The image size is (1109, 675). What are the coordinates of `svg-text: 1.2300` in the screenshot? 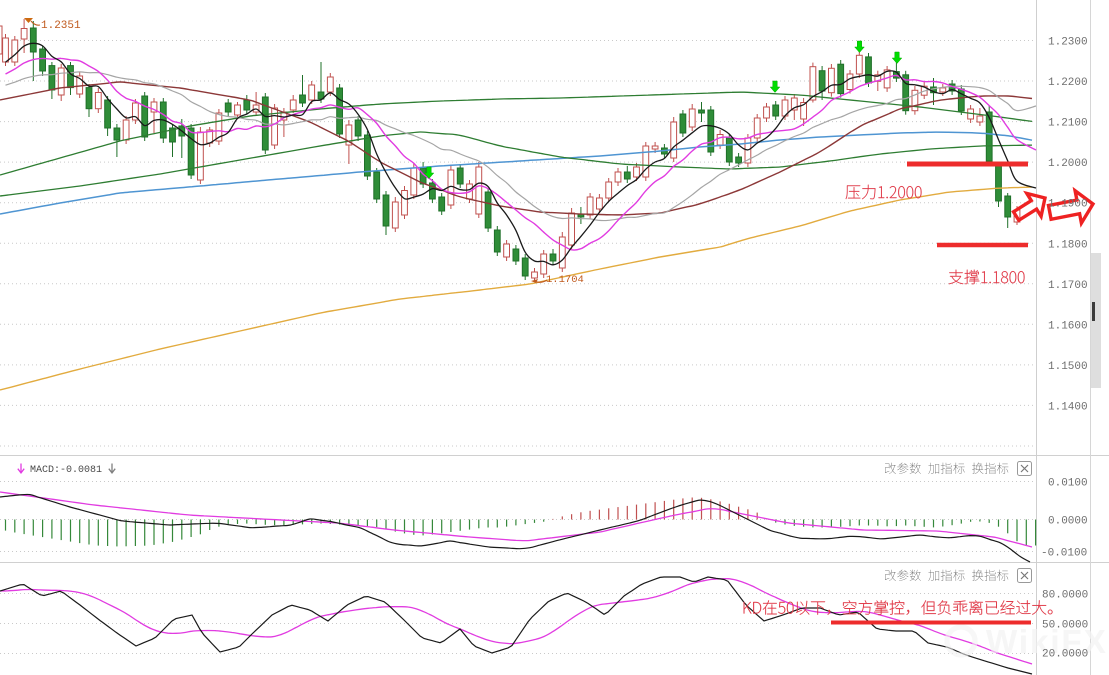 It's located at (1068, 43).